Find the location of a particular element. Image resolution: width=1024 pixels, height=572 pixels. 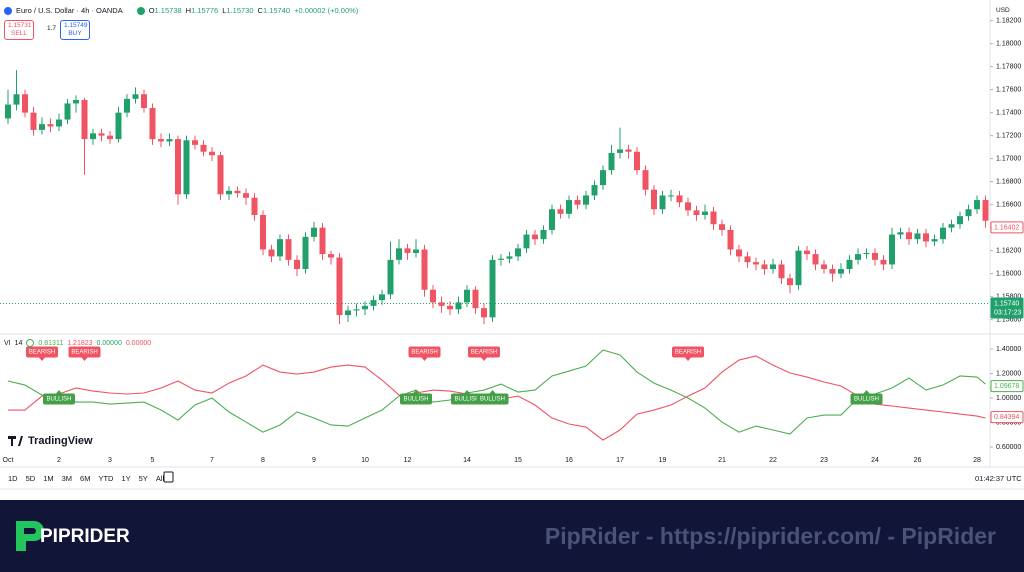

visibility-icon is located at coordinates (30, 343).